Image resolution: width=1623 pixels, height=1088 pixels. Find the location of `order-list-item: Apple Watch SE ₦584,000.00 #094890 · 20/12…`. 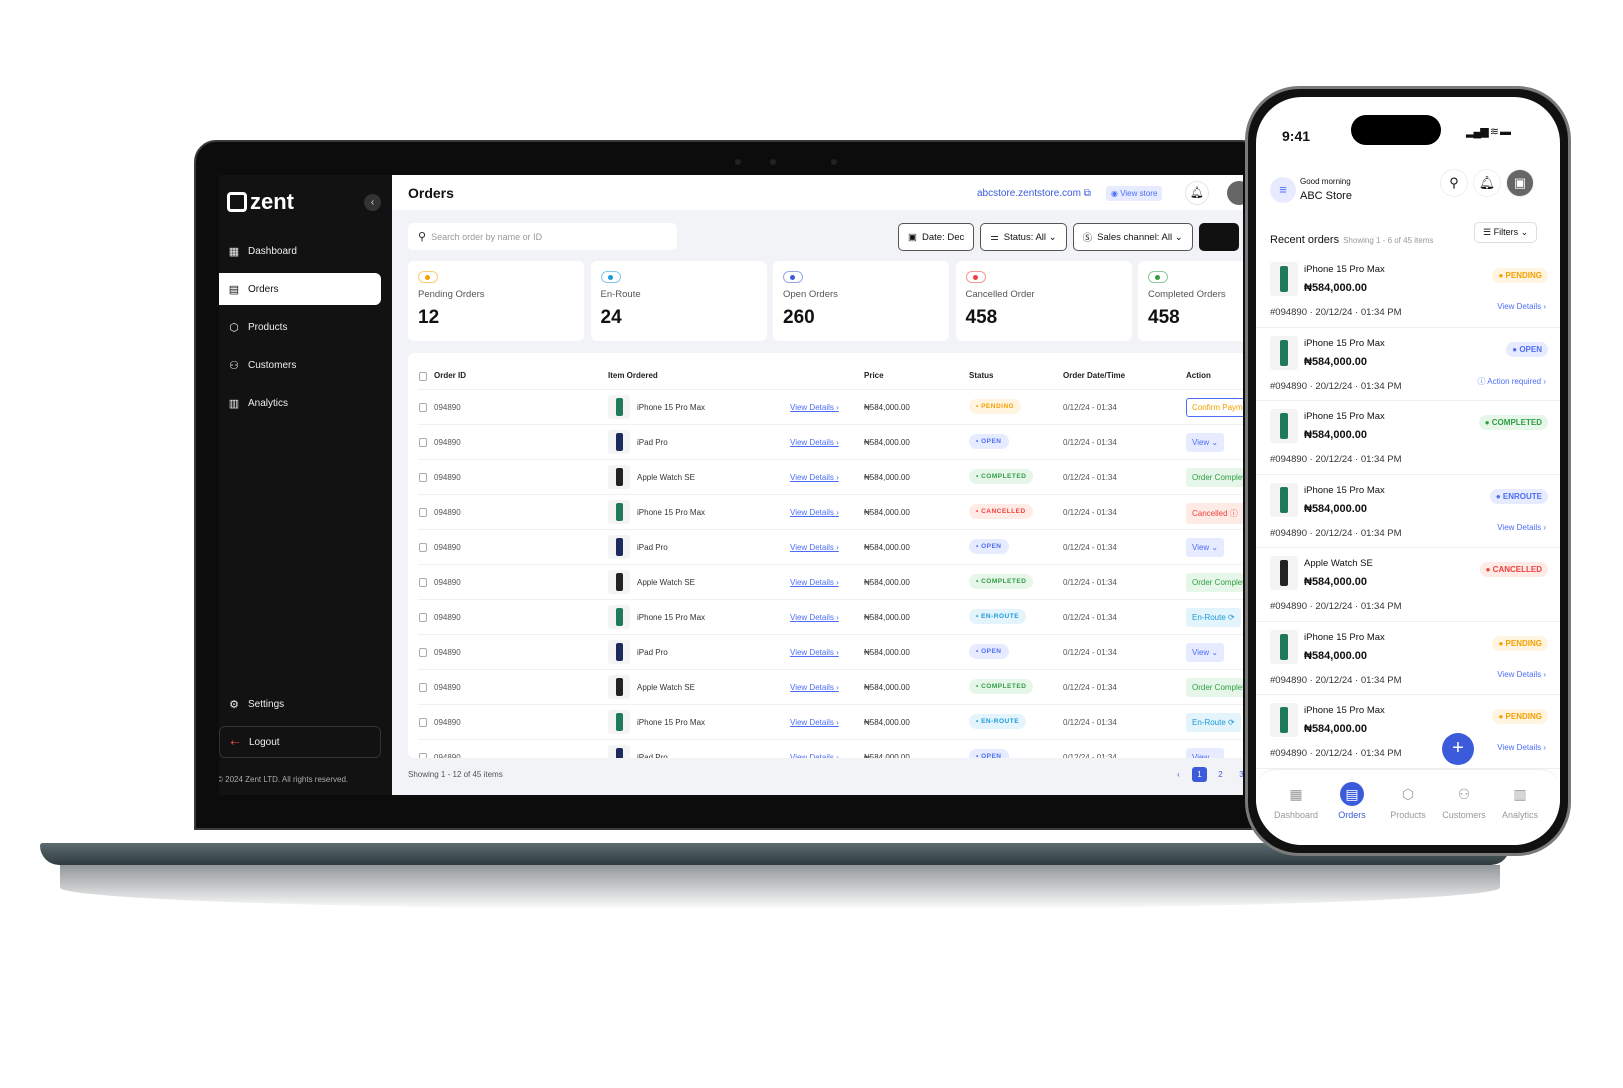

order-list-item: Apple Watch SE ₦584,000.00 #094890 · 20/12… is located at coordinates (1408, 585).